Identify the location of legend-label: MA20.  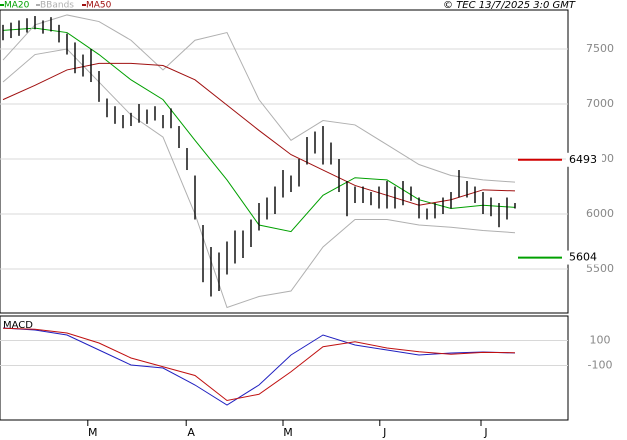
(17, 6).